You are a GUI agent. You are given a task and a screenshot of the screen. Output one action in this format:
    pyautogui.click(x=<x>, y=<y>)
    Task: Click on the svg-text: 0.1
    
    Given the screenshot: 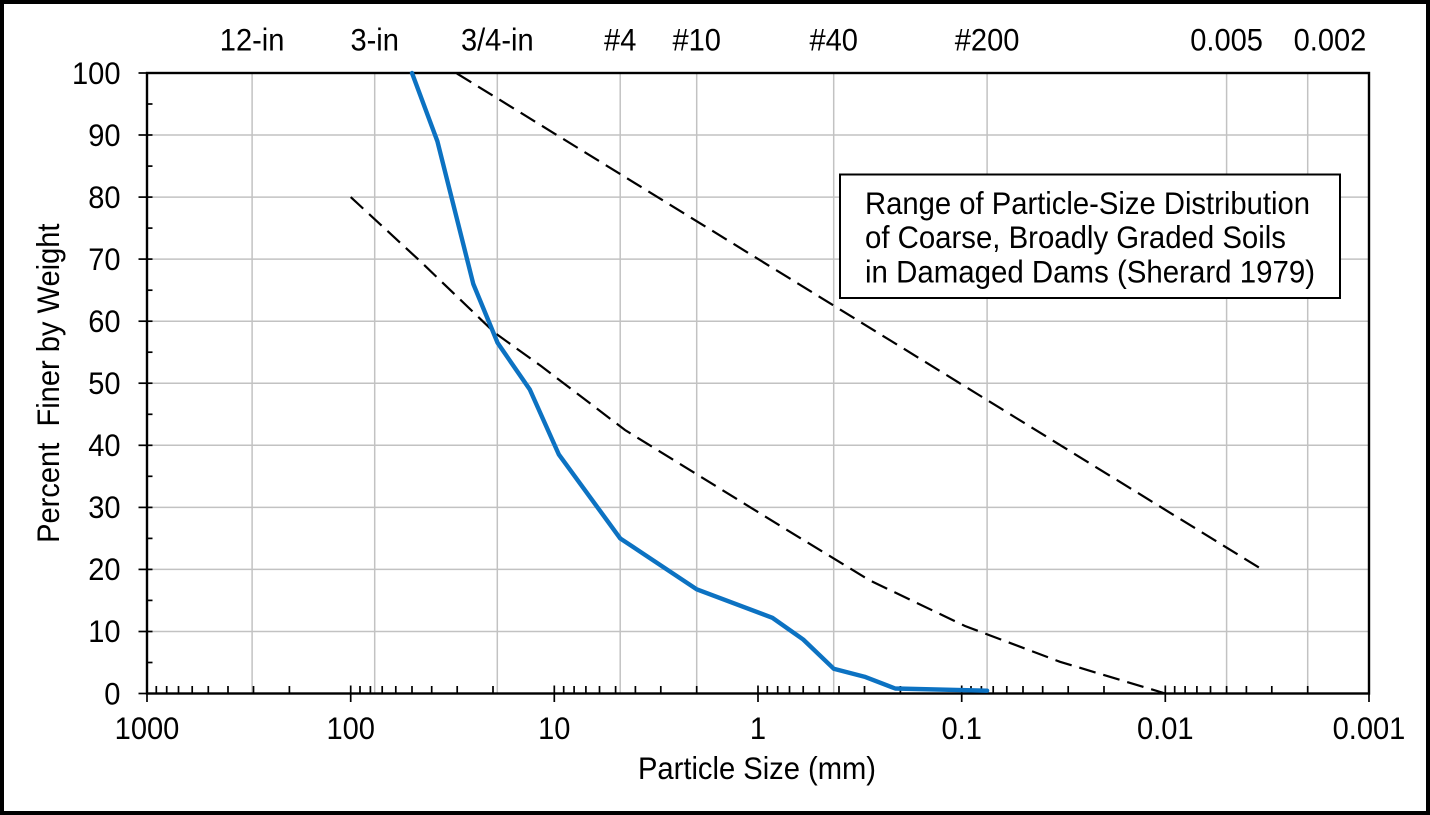 What is the action you would take?
    pyautogui.click(x=962, y=728)
    